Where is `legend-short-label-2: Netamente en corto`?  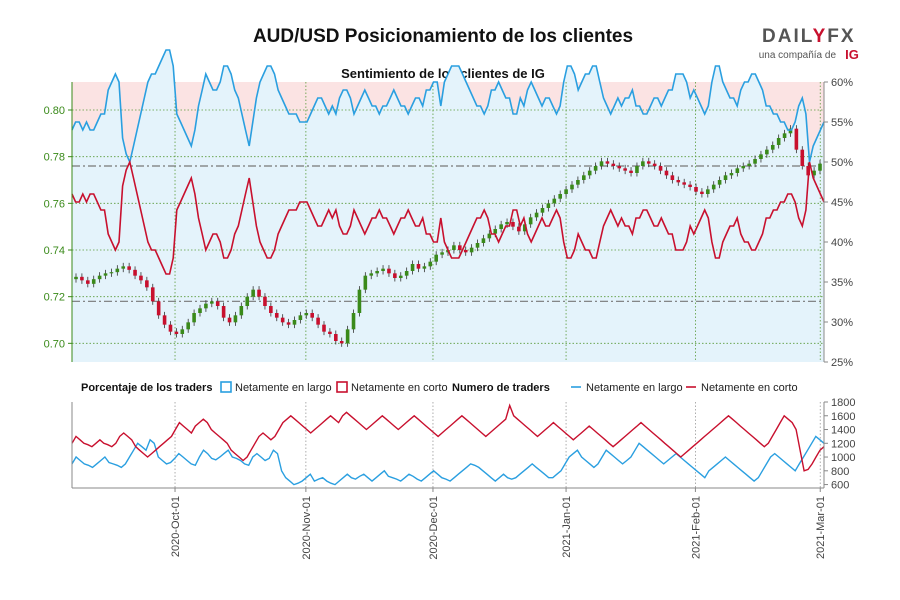 legend-short-label-2: Netamente en corto is located at coordinates (749, 388).